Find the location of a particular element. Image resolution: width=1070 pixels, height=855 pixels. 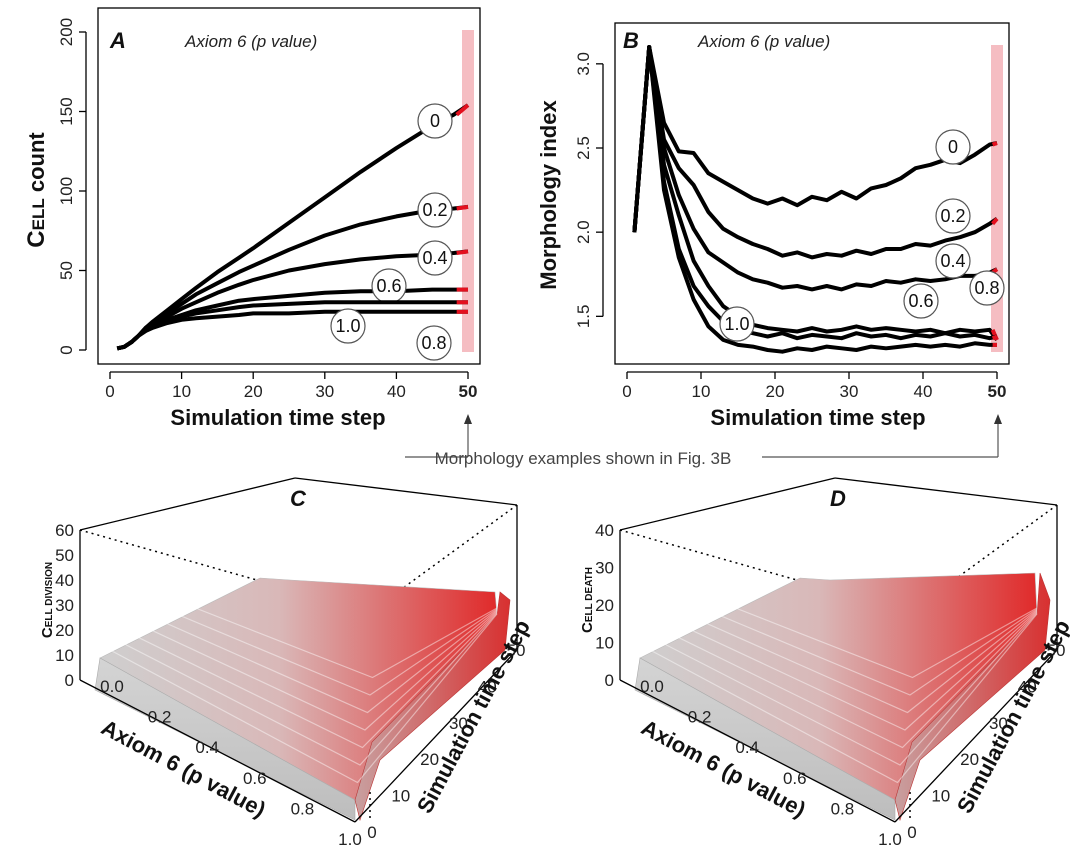

panel-a-ylabel: CELL count is located at coordinates (36, 190).